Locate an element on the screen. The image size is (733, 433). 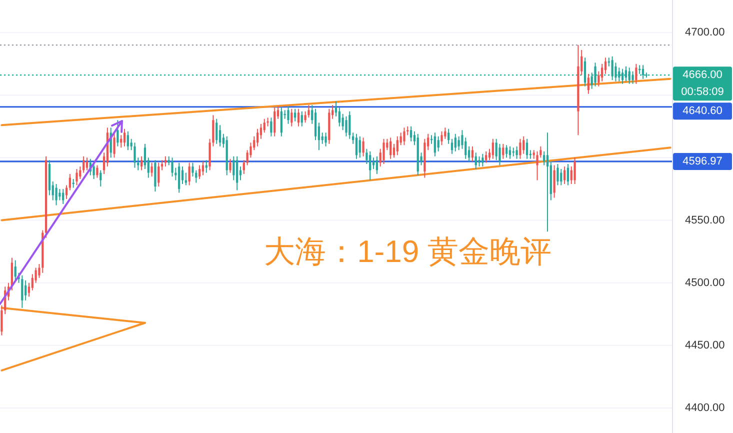
y-tick-label: 4550.00 is located at coordinates (705, 220).